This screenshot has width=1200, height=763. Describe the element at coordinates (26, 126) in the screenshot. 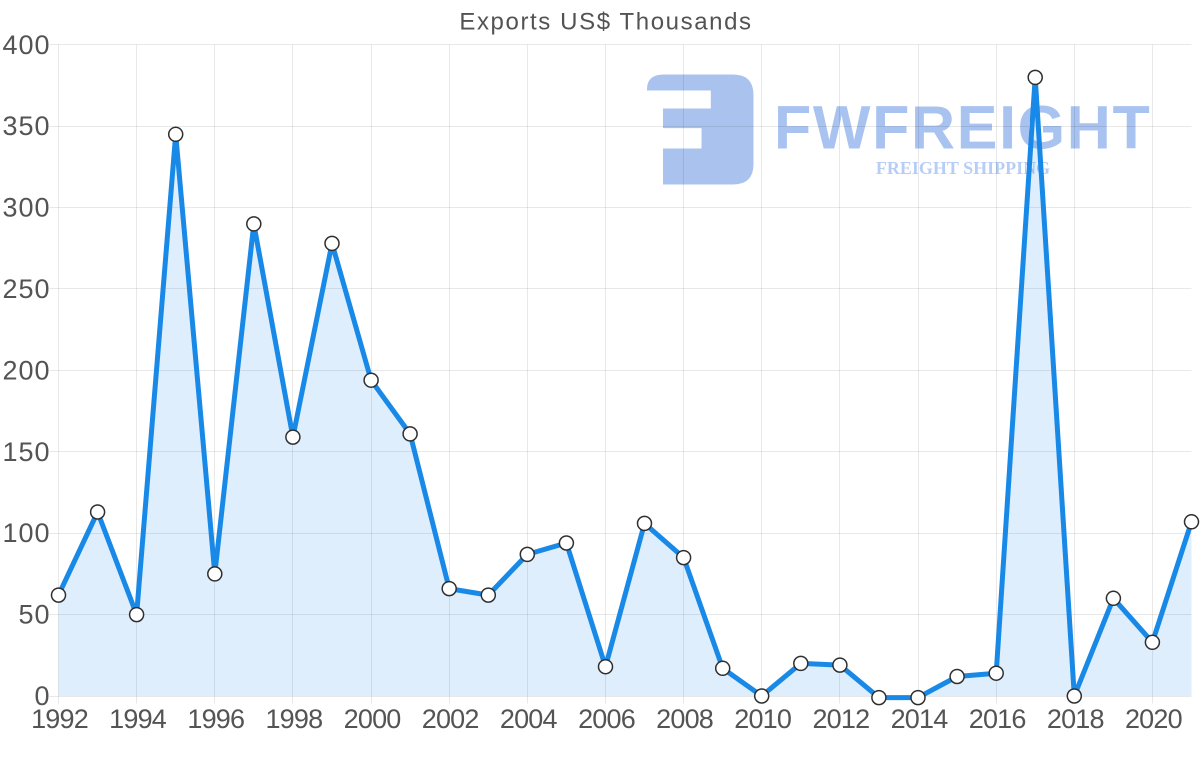

I see `svg-text: 350` at that location.